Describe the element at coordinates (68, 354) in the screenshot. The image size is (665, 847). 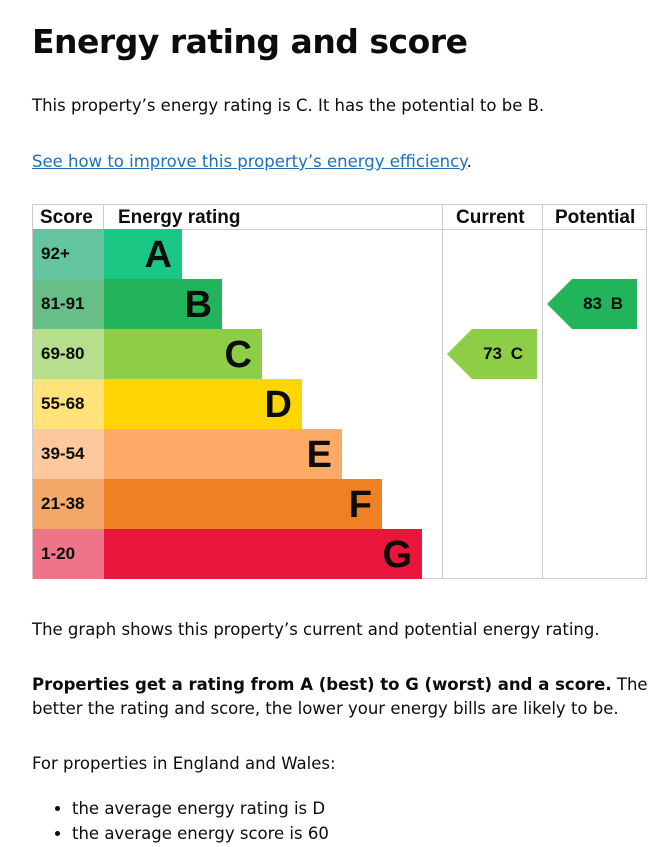
I see `score-range: 69-80` at that location.